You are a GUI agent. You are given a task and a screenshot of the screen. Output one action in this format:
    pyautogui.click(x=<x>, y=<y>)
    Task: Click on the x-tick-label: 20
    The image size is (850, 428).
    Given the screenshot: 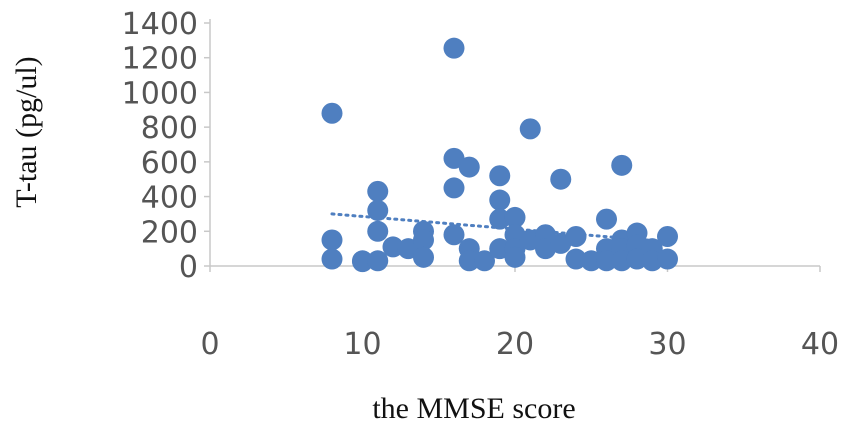 What is the action you would take?
    pyautogui.click(x=515, y=344)
    